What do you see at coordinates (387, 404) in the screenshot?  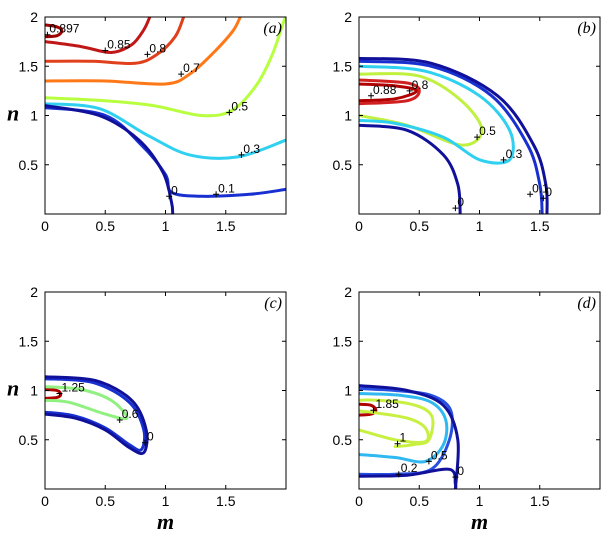 I see `contour-label: 1.85` at bounding box center [387, 404].